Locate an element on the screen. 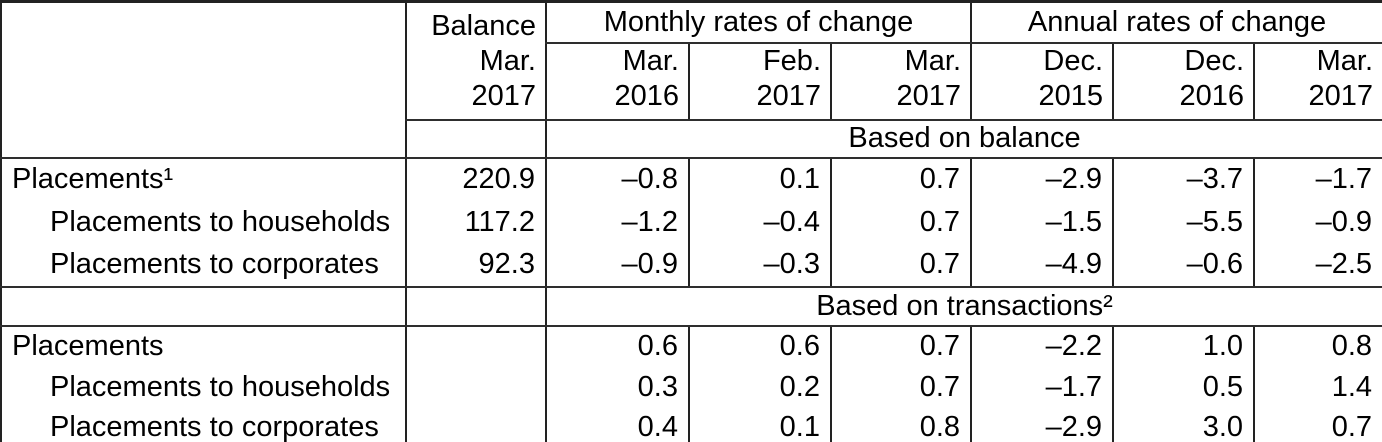 The height and width of the screenshot is (442, 1382). table-row: Placements 0.6 0.6 0.7 –2.2 1.0 0.8 is located at coordinates (691, 346).